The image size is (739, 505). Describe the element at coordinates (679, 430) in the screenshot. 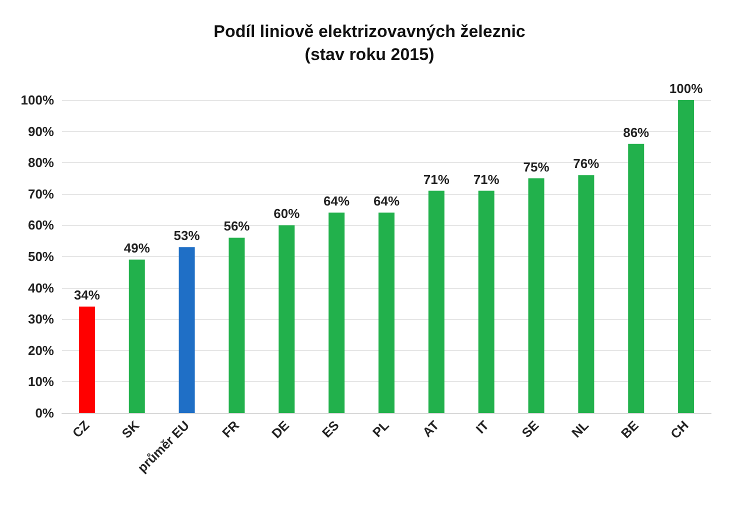

I see `x-tick-label: CH` at that location.